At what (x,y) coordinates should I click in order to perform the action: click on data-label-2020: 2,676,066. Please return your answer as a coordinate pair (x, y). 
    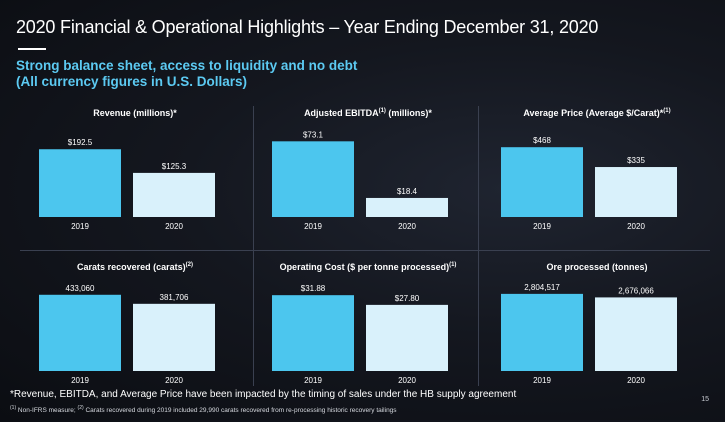
    Looking at the image, I should click on (636, 290).